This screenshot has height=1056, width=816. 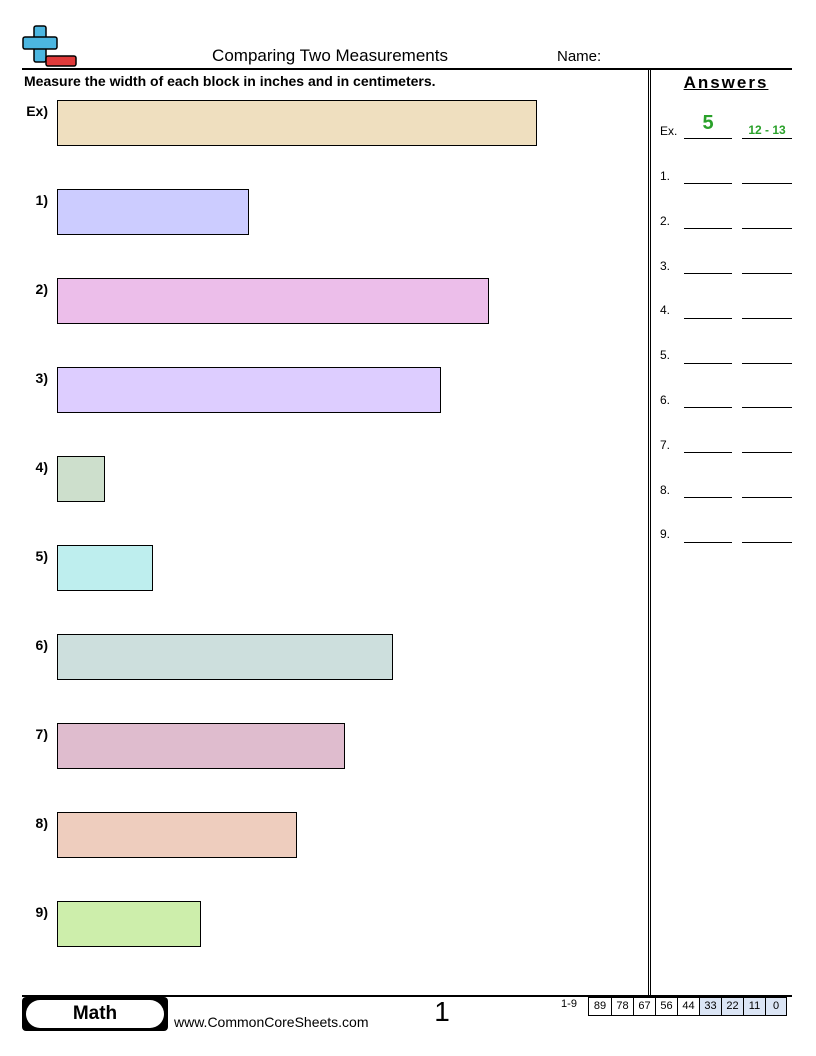 What do you see at coordinates (41, 289) in the screenshot?
I see `question-label-2: 2)` at bounding box center [41, 289].